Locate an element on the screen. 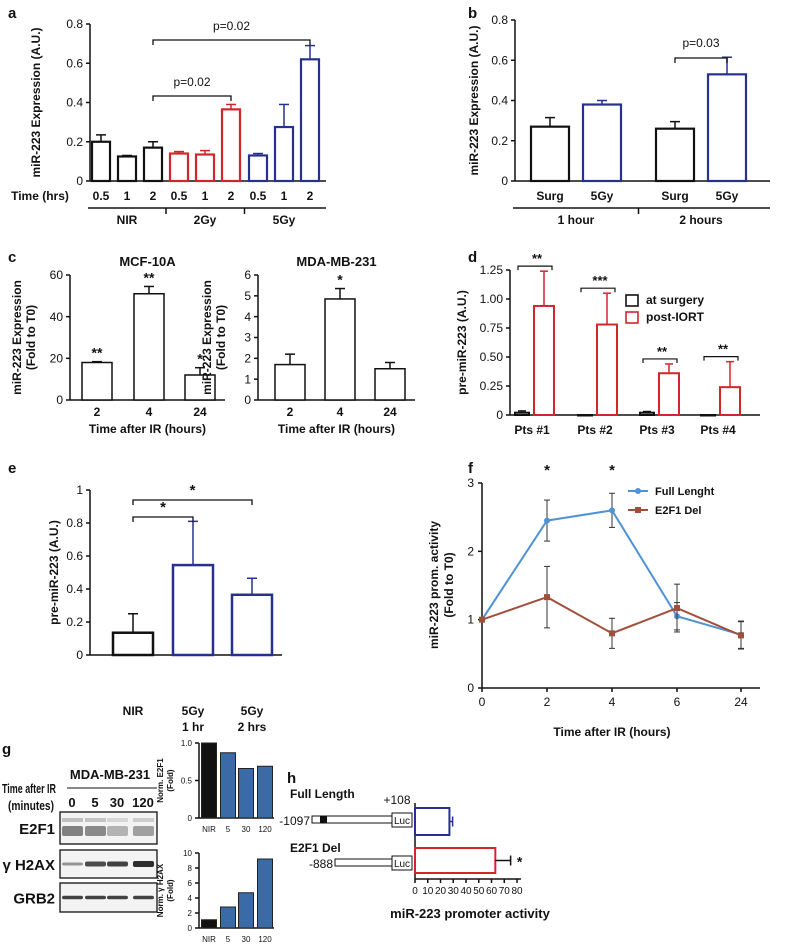 The image size is (787, 946). y-tick-label: 3 is located at coordinates (470, 483).